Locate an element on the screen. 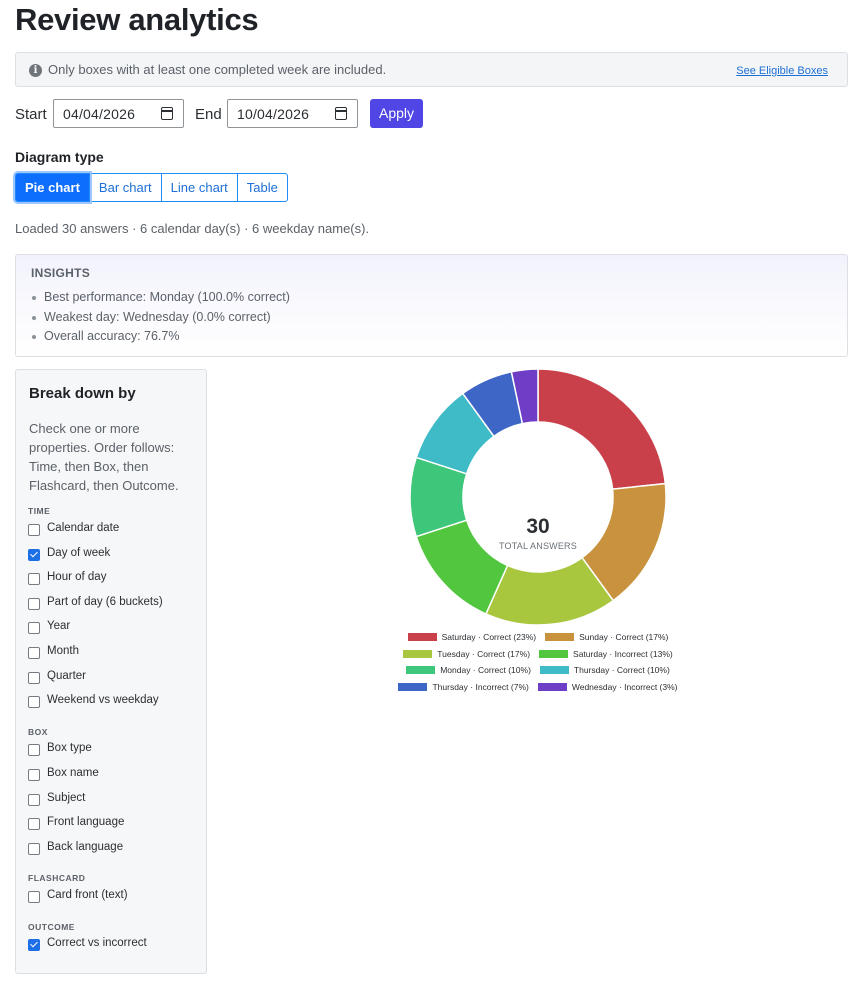 Image resolution: width=865 pixels, height=985 pixels. legend-item: Monday · Correct (10%) is located at coordinates (468, 670).